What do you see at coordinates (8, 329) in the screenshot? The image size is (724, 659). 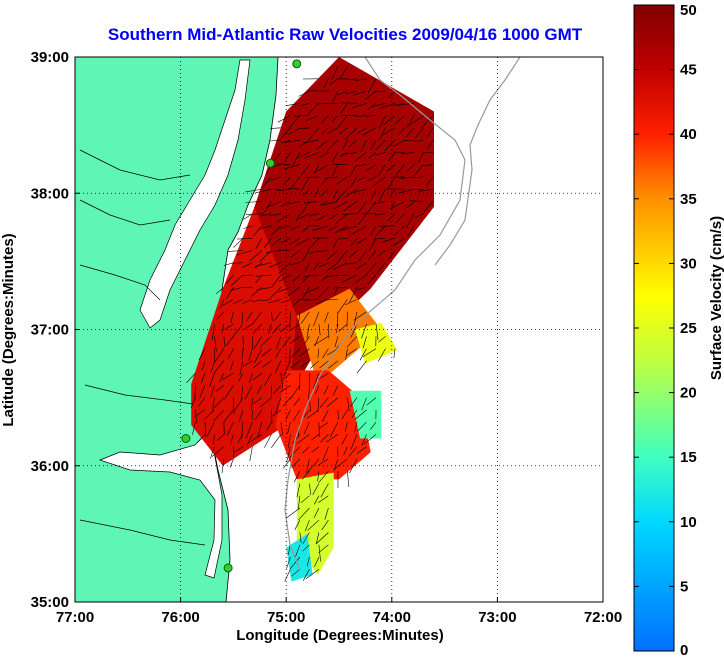 I see `y-axis-label: Latitude (Degrees:Minutes)` at bounding box center [8, 329].